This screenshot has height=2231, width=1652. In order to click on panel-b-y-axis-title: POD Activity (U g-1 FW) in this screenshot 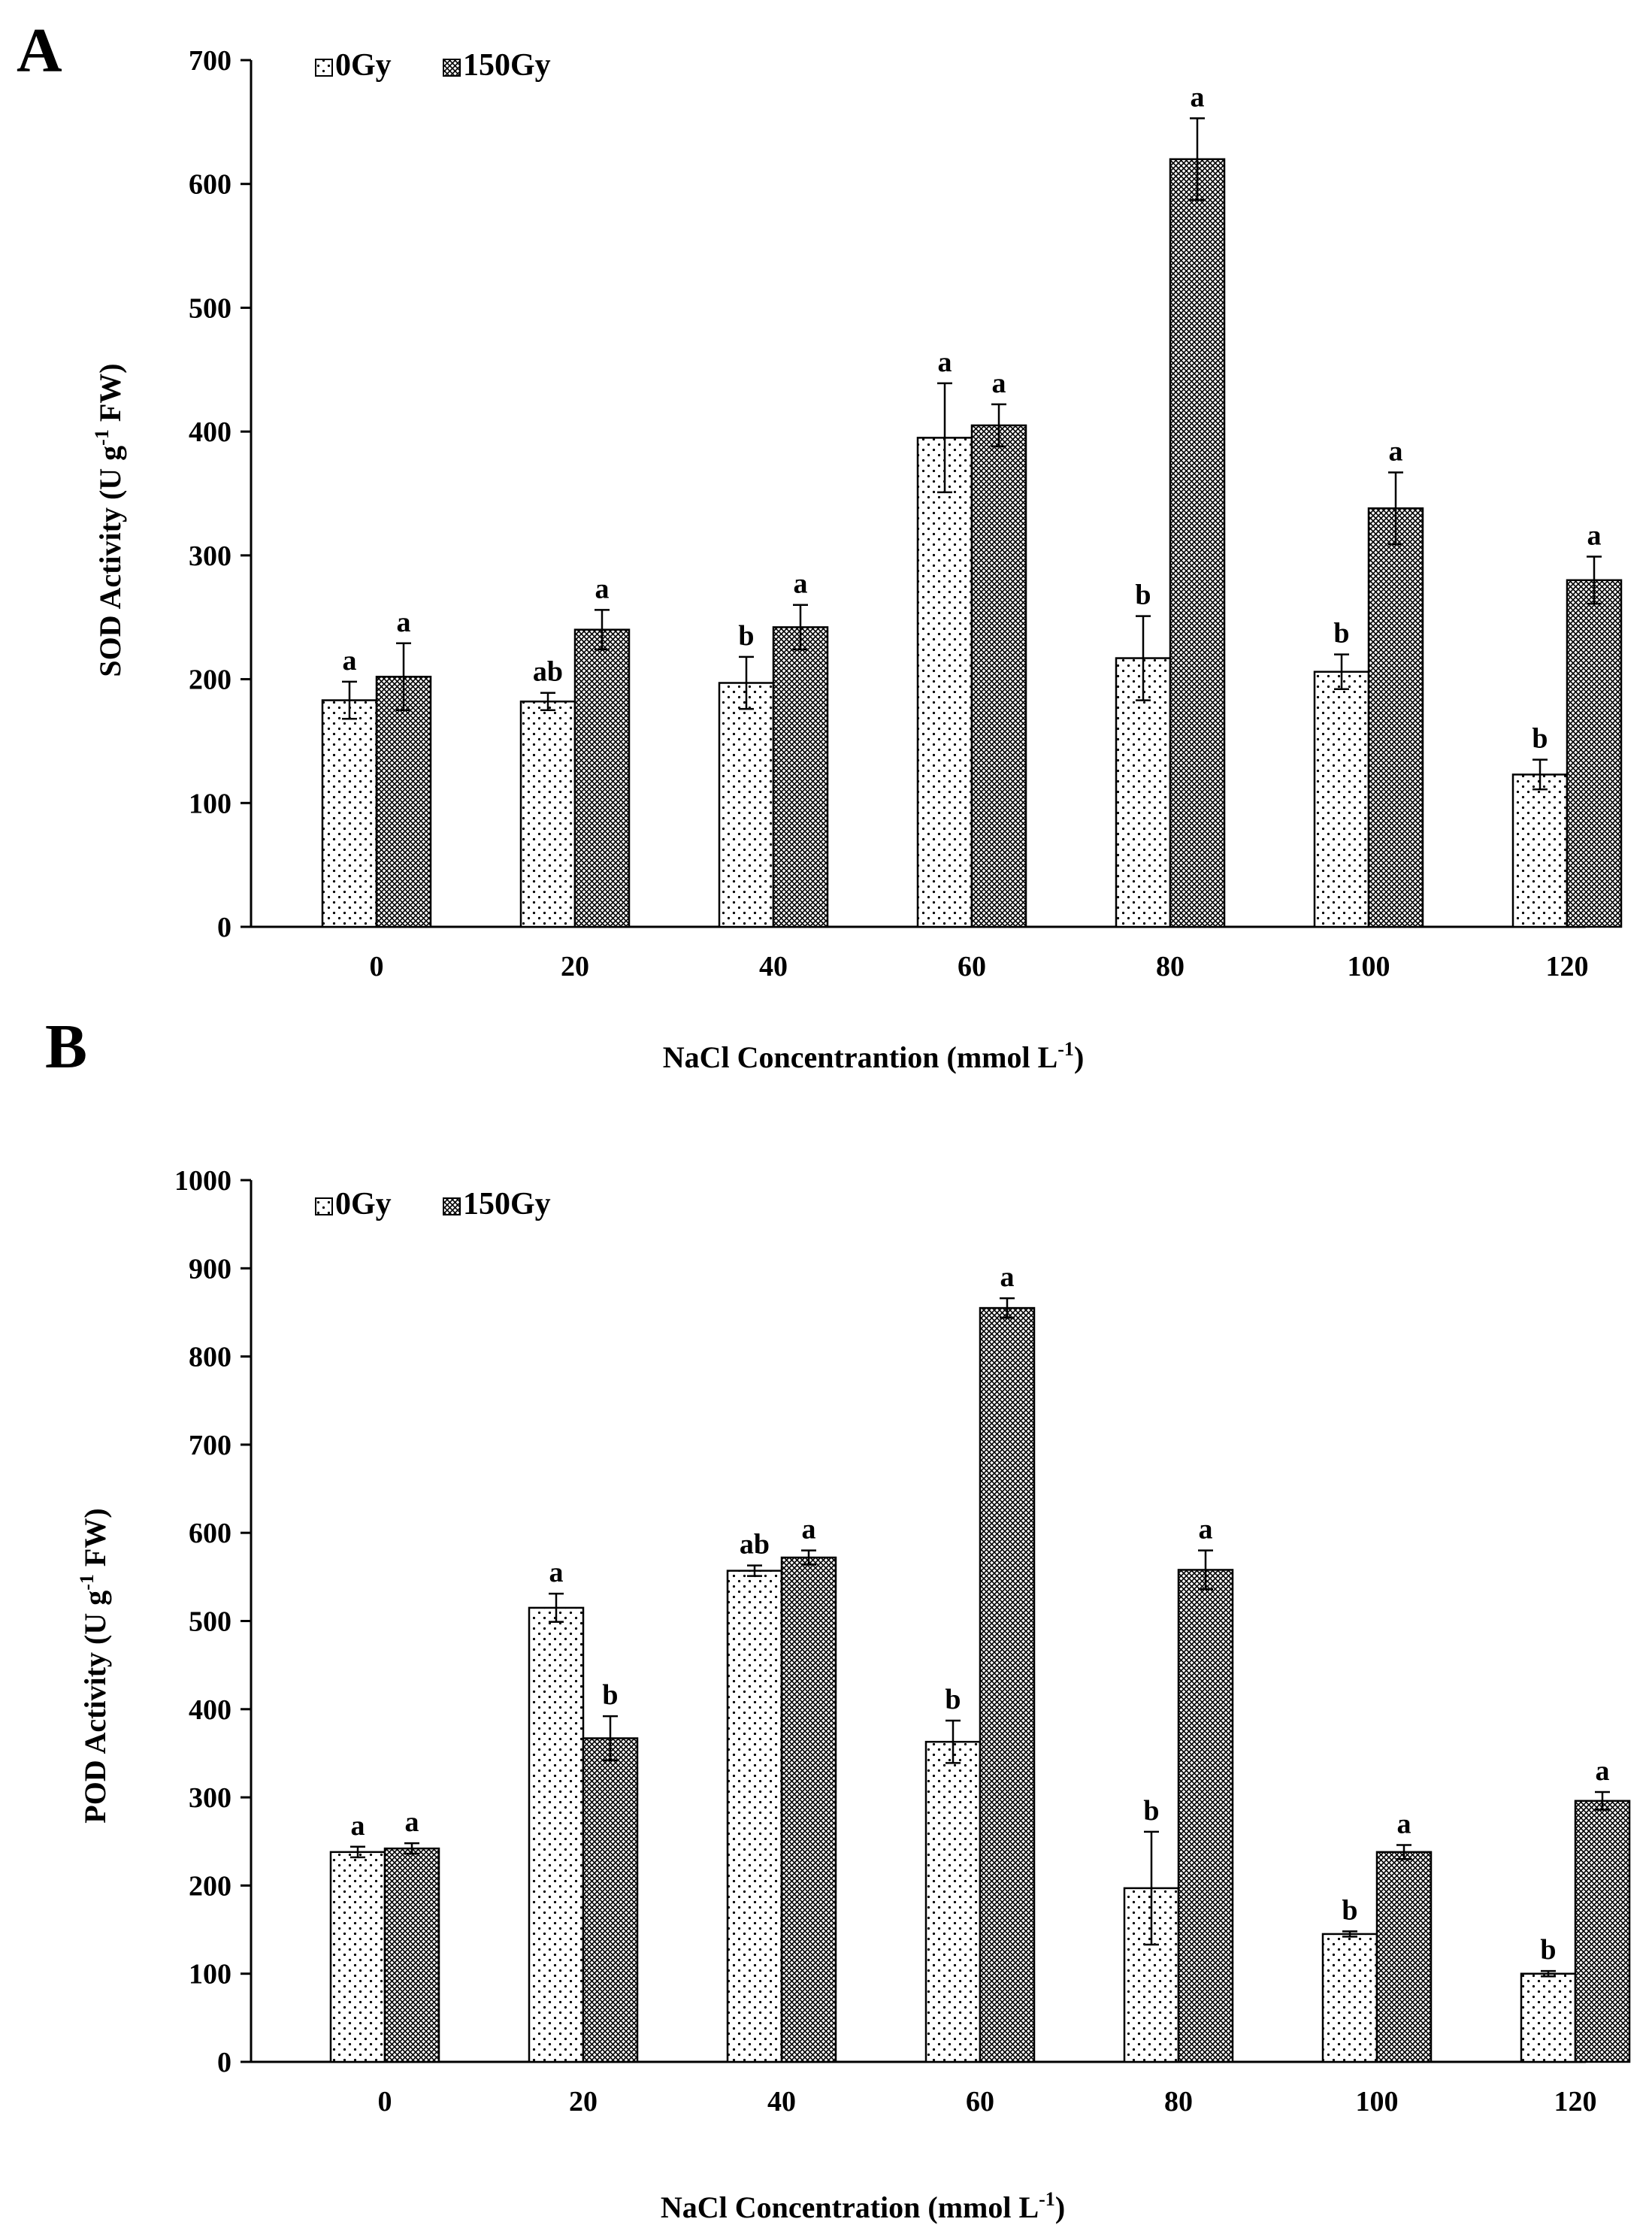, I will do `click(94, 1665)`.